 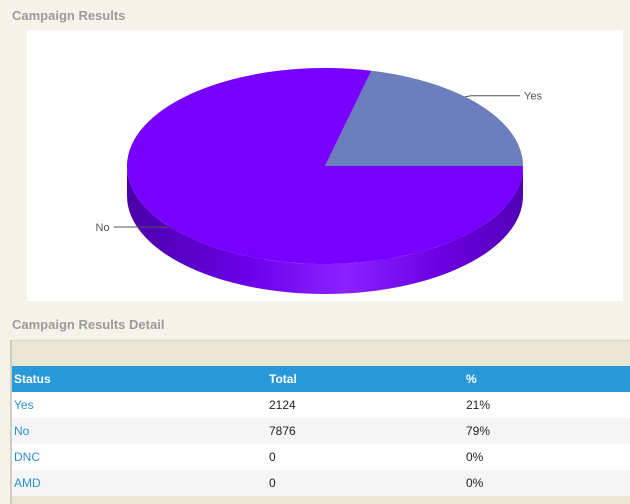 I want to click on table-toolbar, so click(x=321, y=353).